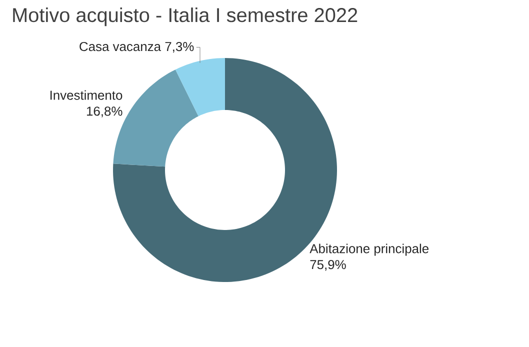 This screenshot has height=347, width=529. Describe the element at coordinates (104, 112) in the screenshot. I see `data-label: 16,8%` at that location.